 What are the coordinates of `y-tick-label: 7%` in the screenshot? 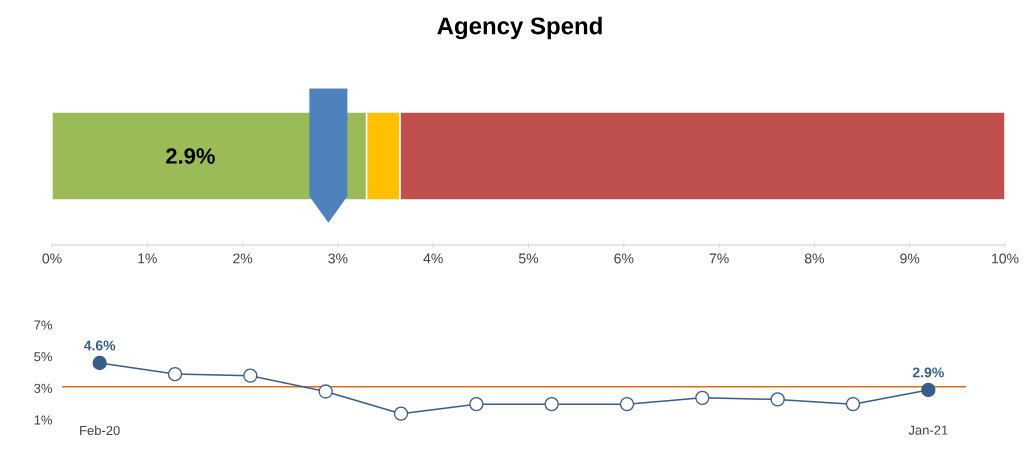 It's located at (43, 325).